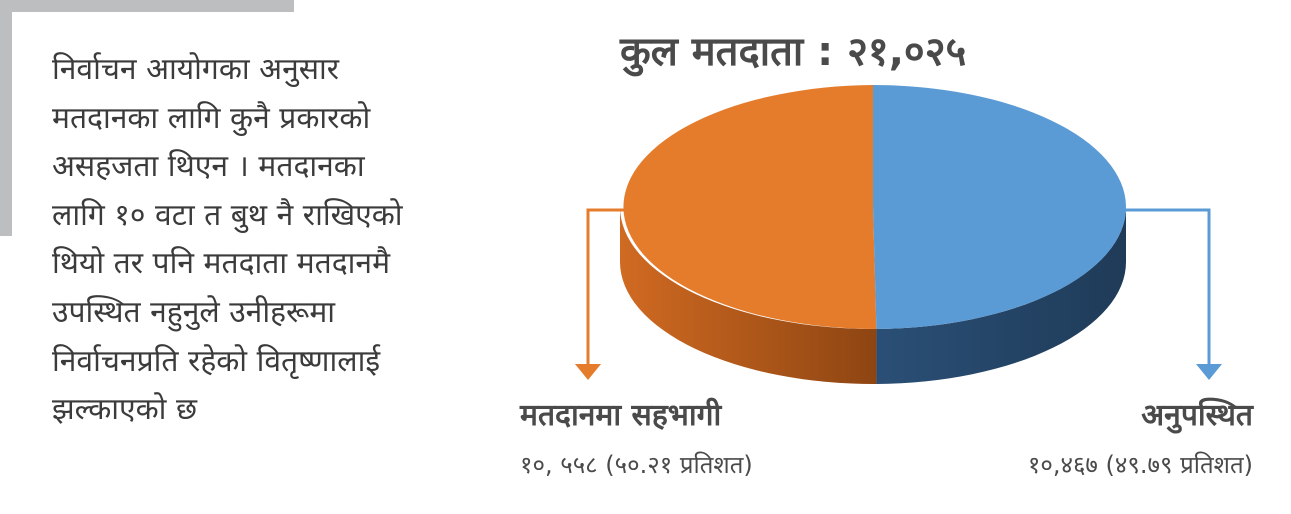 The image size is (1291, 514). Describe the element at coordinates (1166, 288) in the screenshot. I see `leader-line-absent` at that location.